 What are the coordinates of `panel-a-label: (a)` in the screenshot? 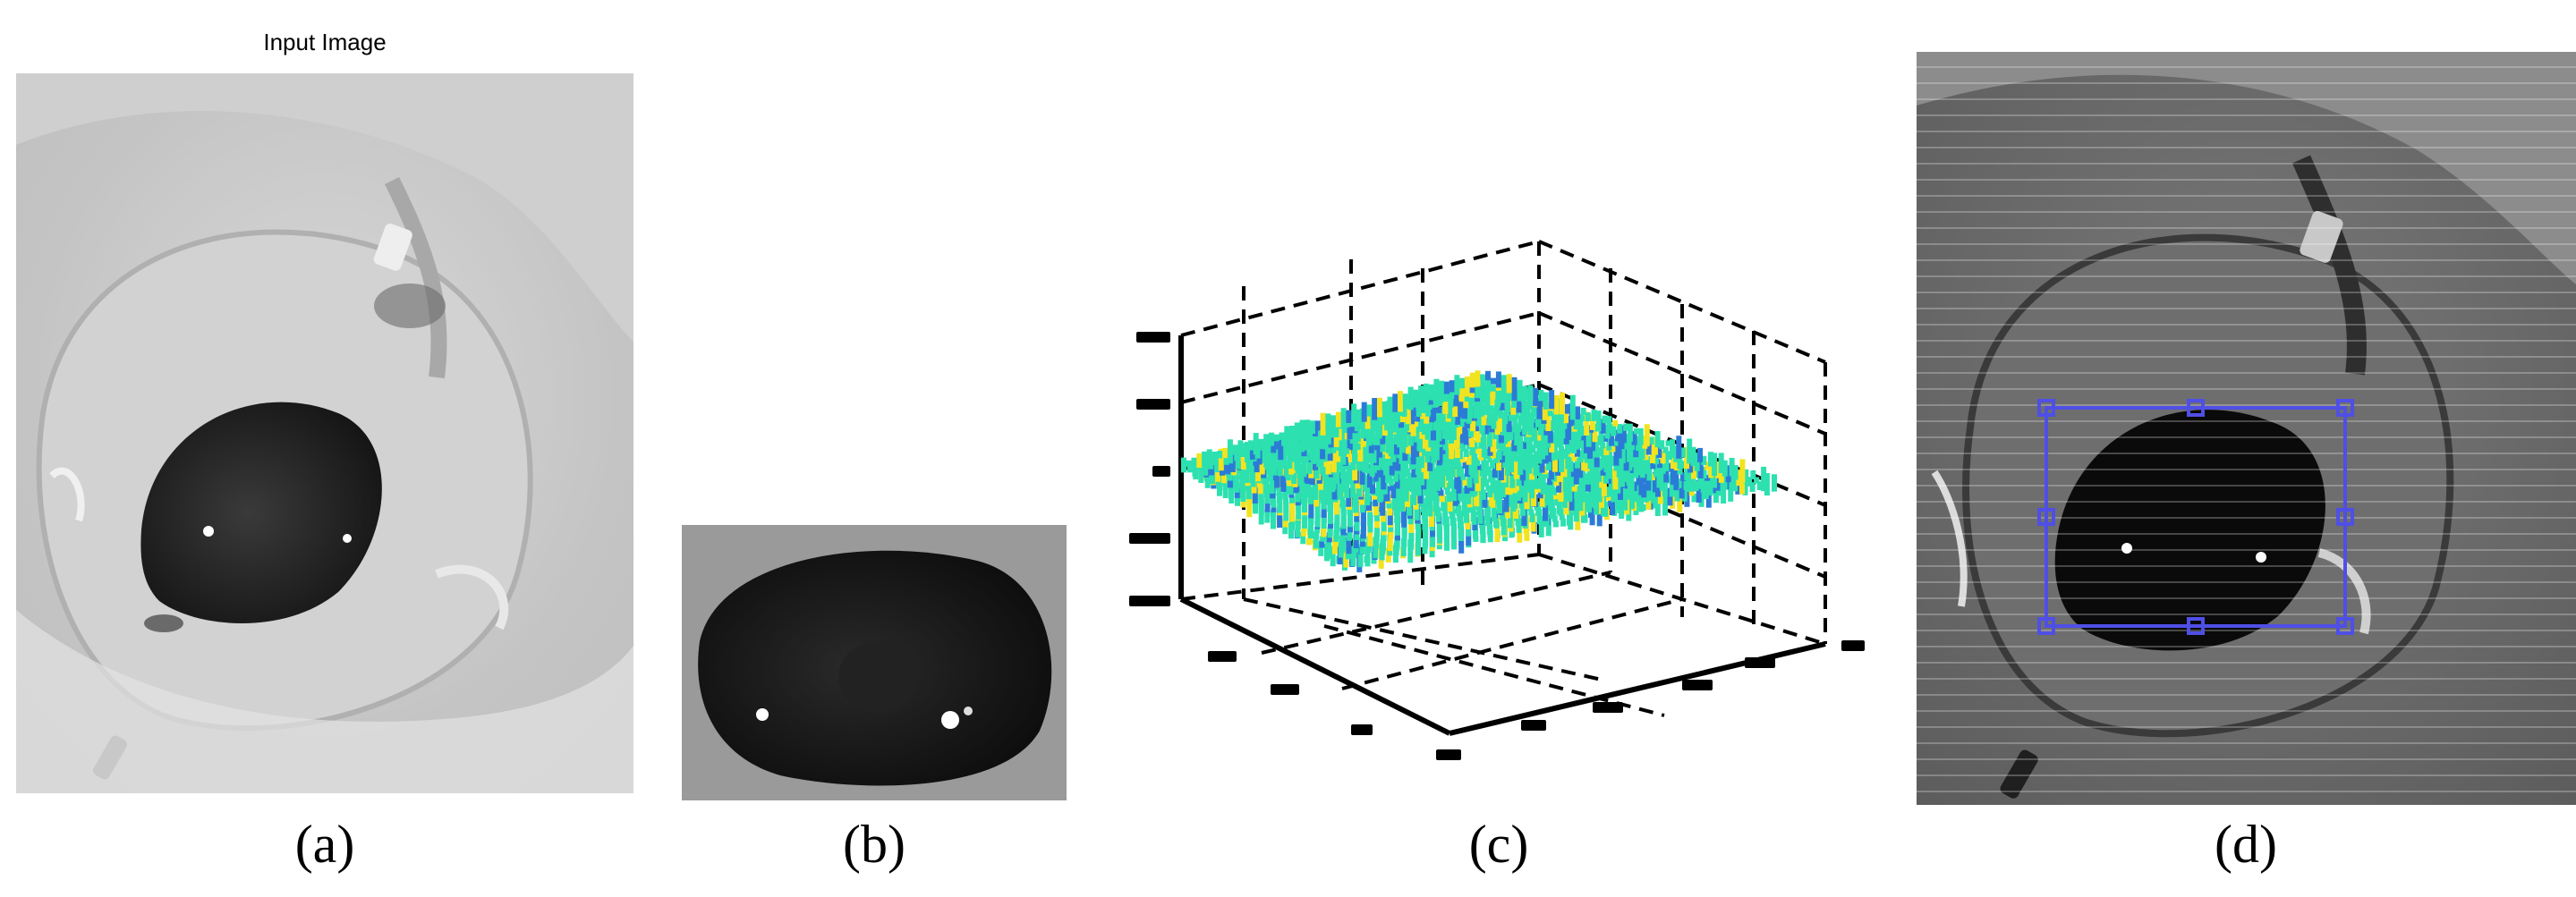 It's located at (324, 844).